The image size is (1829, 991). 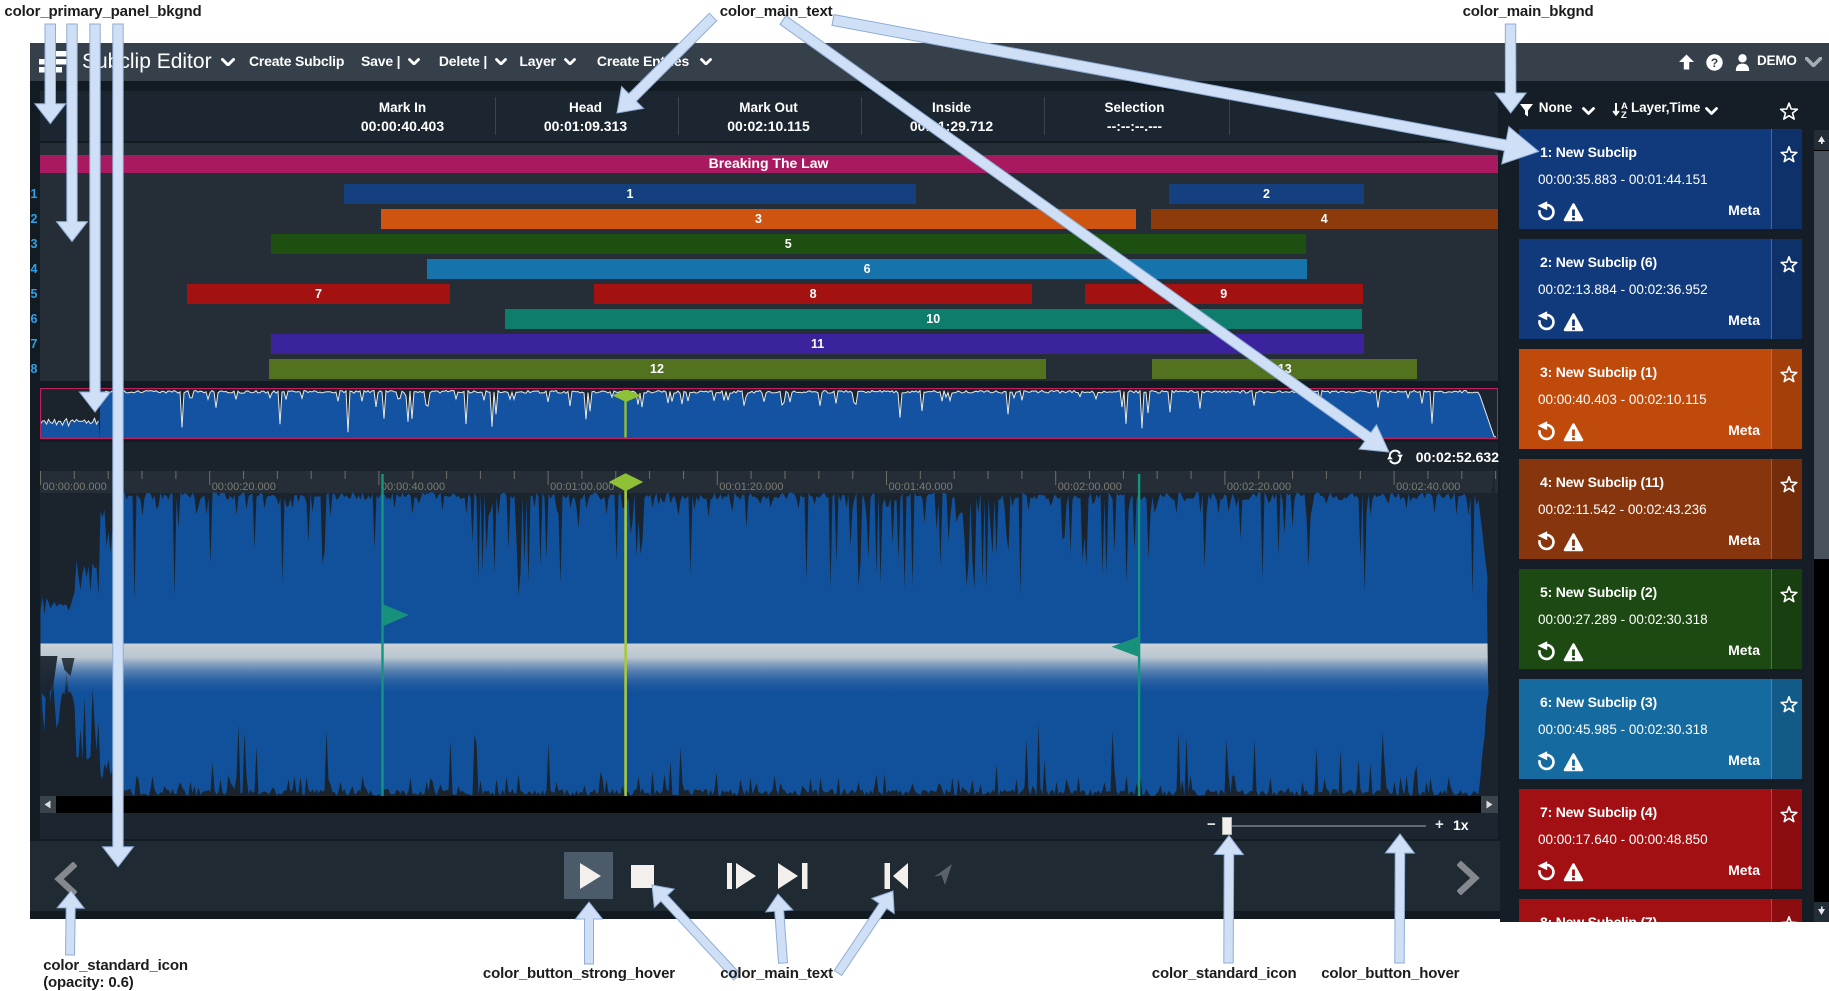 What do you see at coordinates (1428, 487) in the screenshot?
I see `svg-text: 00:02:40.000` at bounding box center [1428, 487].